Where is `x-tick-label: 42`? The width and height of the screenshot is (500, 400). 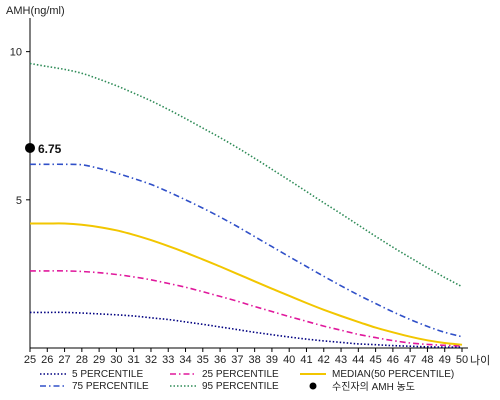
x-tick-label: 42 is located at coordinates (324, 360).